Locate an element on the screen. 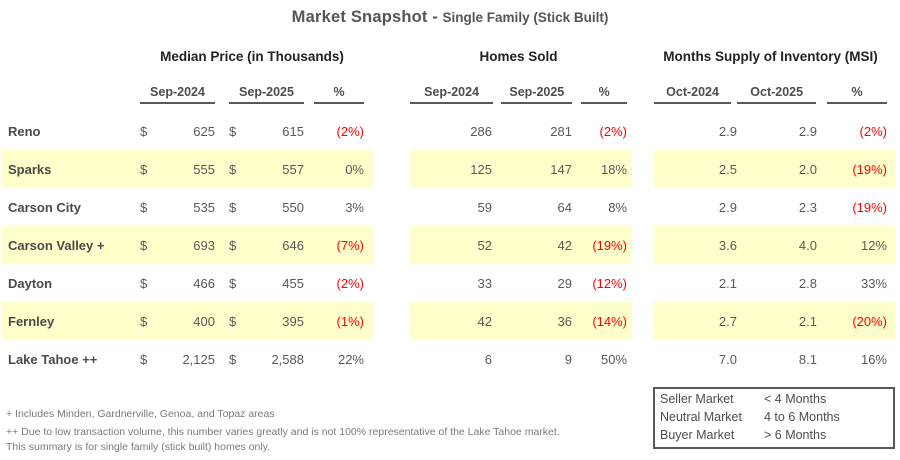 This screenshot has height=460, width=900. homes-sold-2024-value: 6 is located at coordinates (488, 359).